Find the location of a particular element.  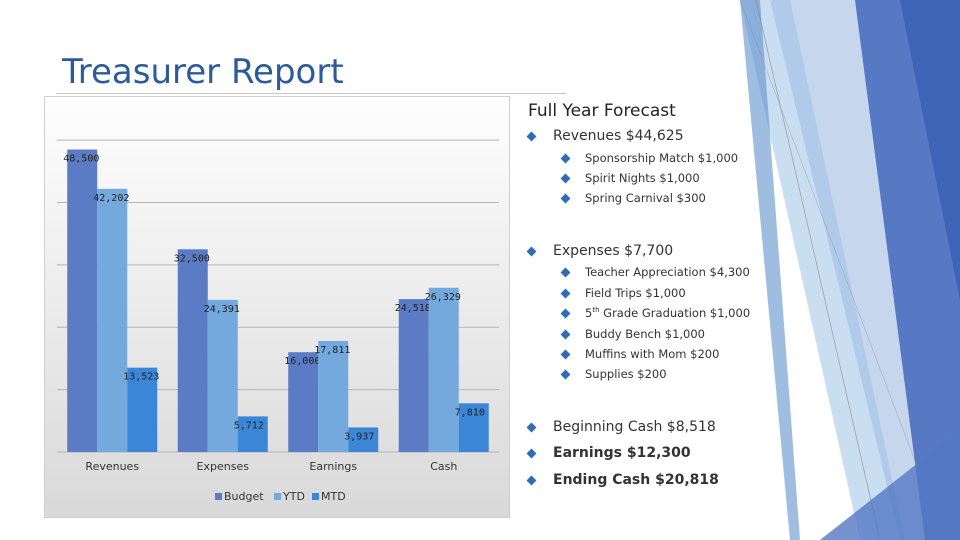

sub-item-muffins-with-mom: Muffins with Mom $200 is located at coordinates (639, 354).